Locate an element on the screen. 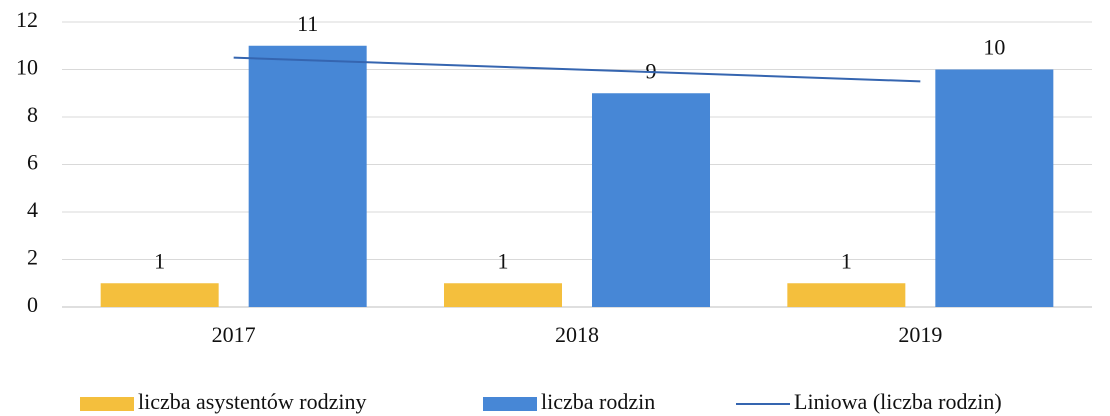 The height and width of the screenshot is (416, 1110). legend-label: liczba rodzin is located at coordinates (598, 401).